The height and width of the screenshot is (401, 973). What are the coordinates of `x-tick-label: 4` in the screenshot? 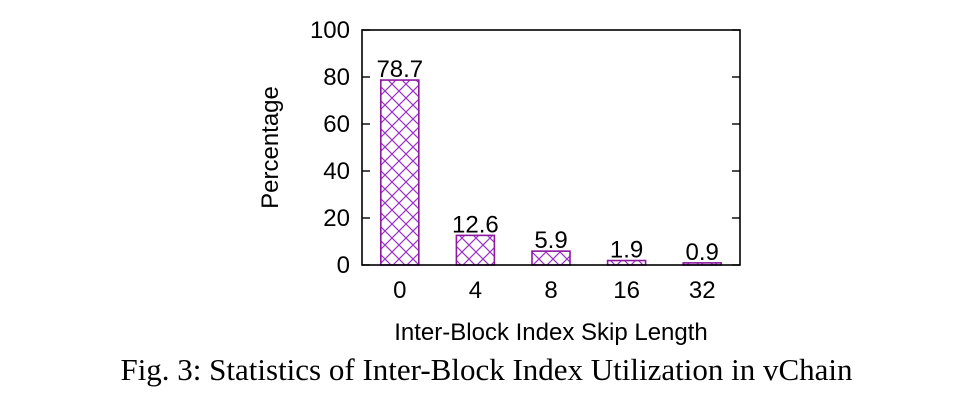 It's located at (475, 290).